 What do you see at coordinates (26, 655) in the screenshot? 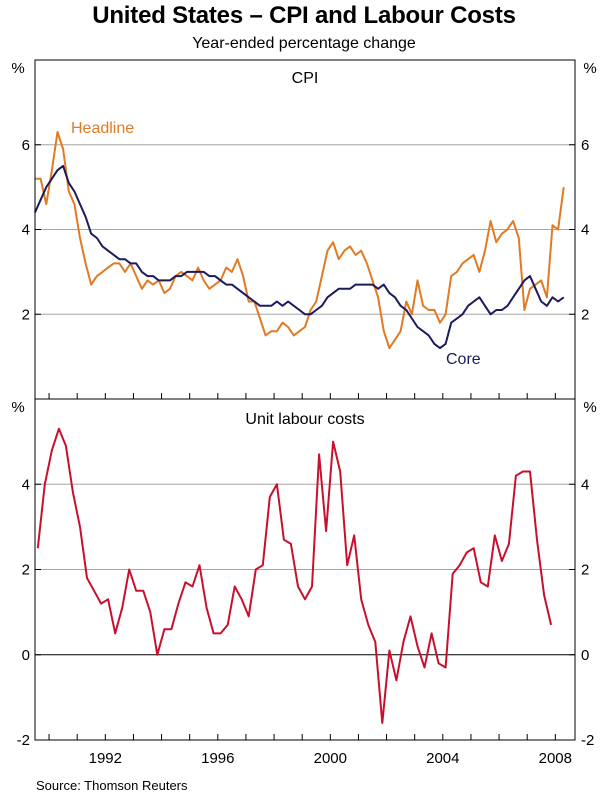
I see `ulc-y-tick-label-left: 0` at bounding box center [26, 655].